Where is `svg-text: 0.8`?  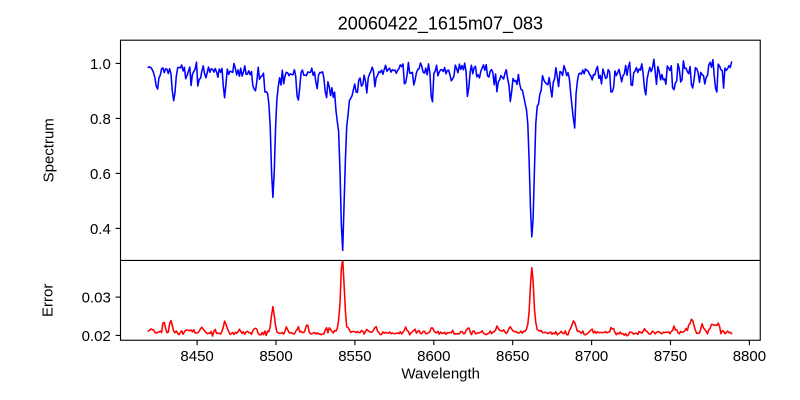
svg-text: 0.8 is located at coordinates (100, 119).